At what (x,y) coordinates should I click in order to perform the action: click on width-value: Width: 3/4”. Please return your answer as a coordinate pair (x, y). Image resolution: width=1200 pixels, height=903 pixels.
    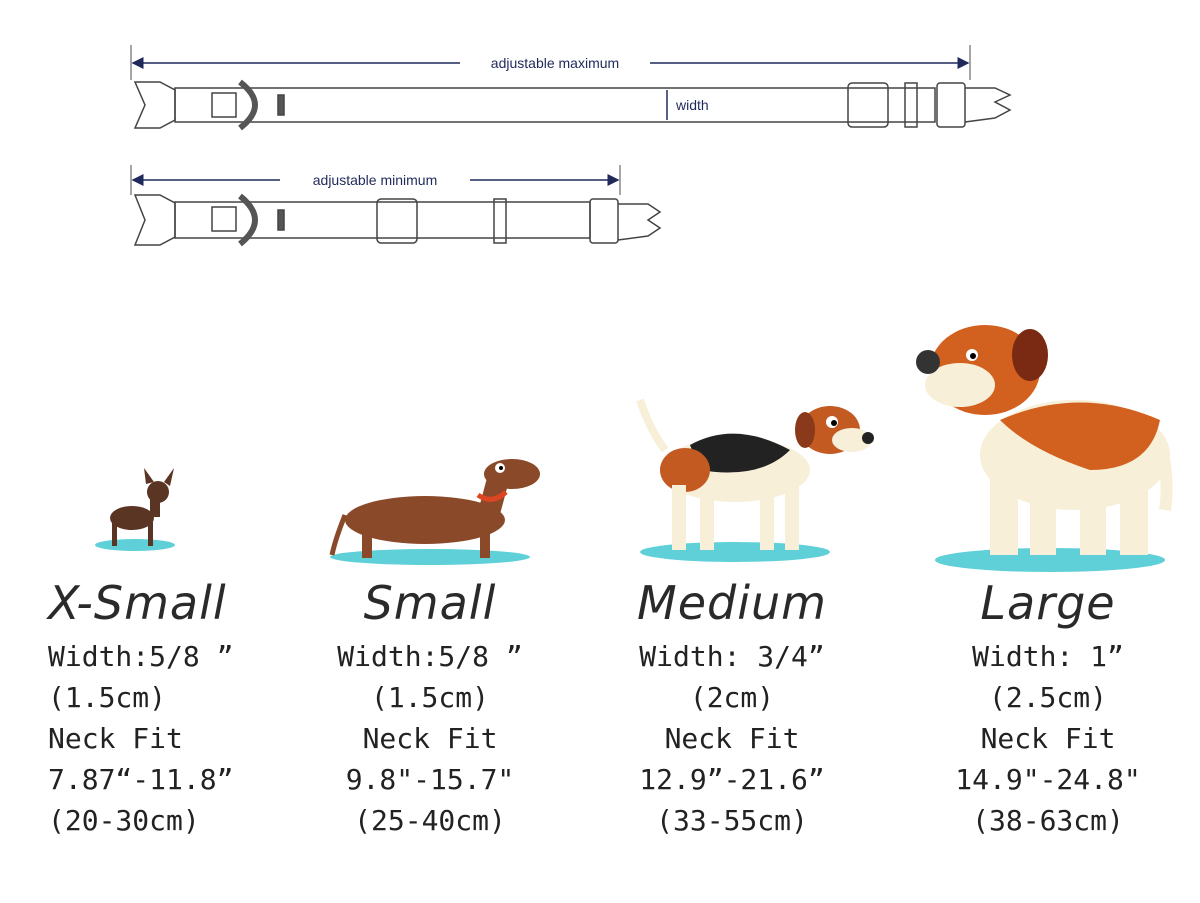
    Looking at the image, I should click on (732, 656).